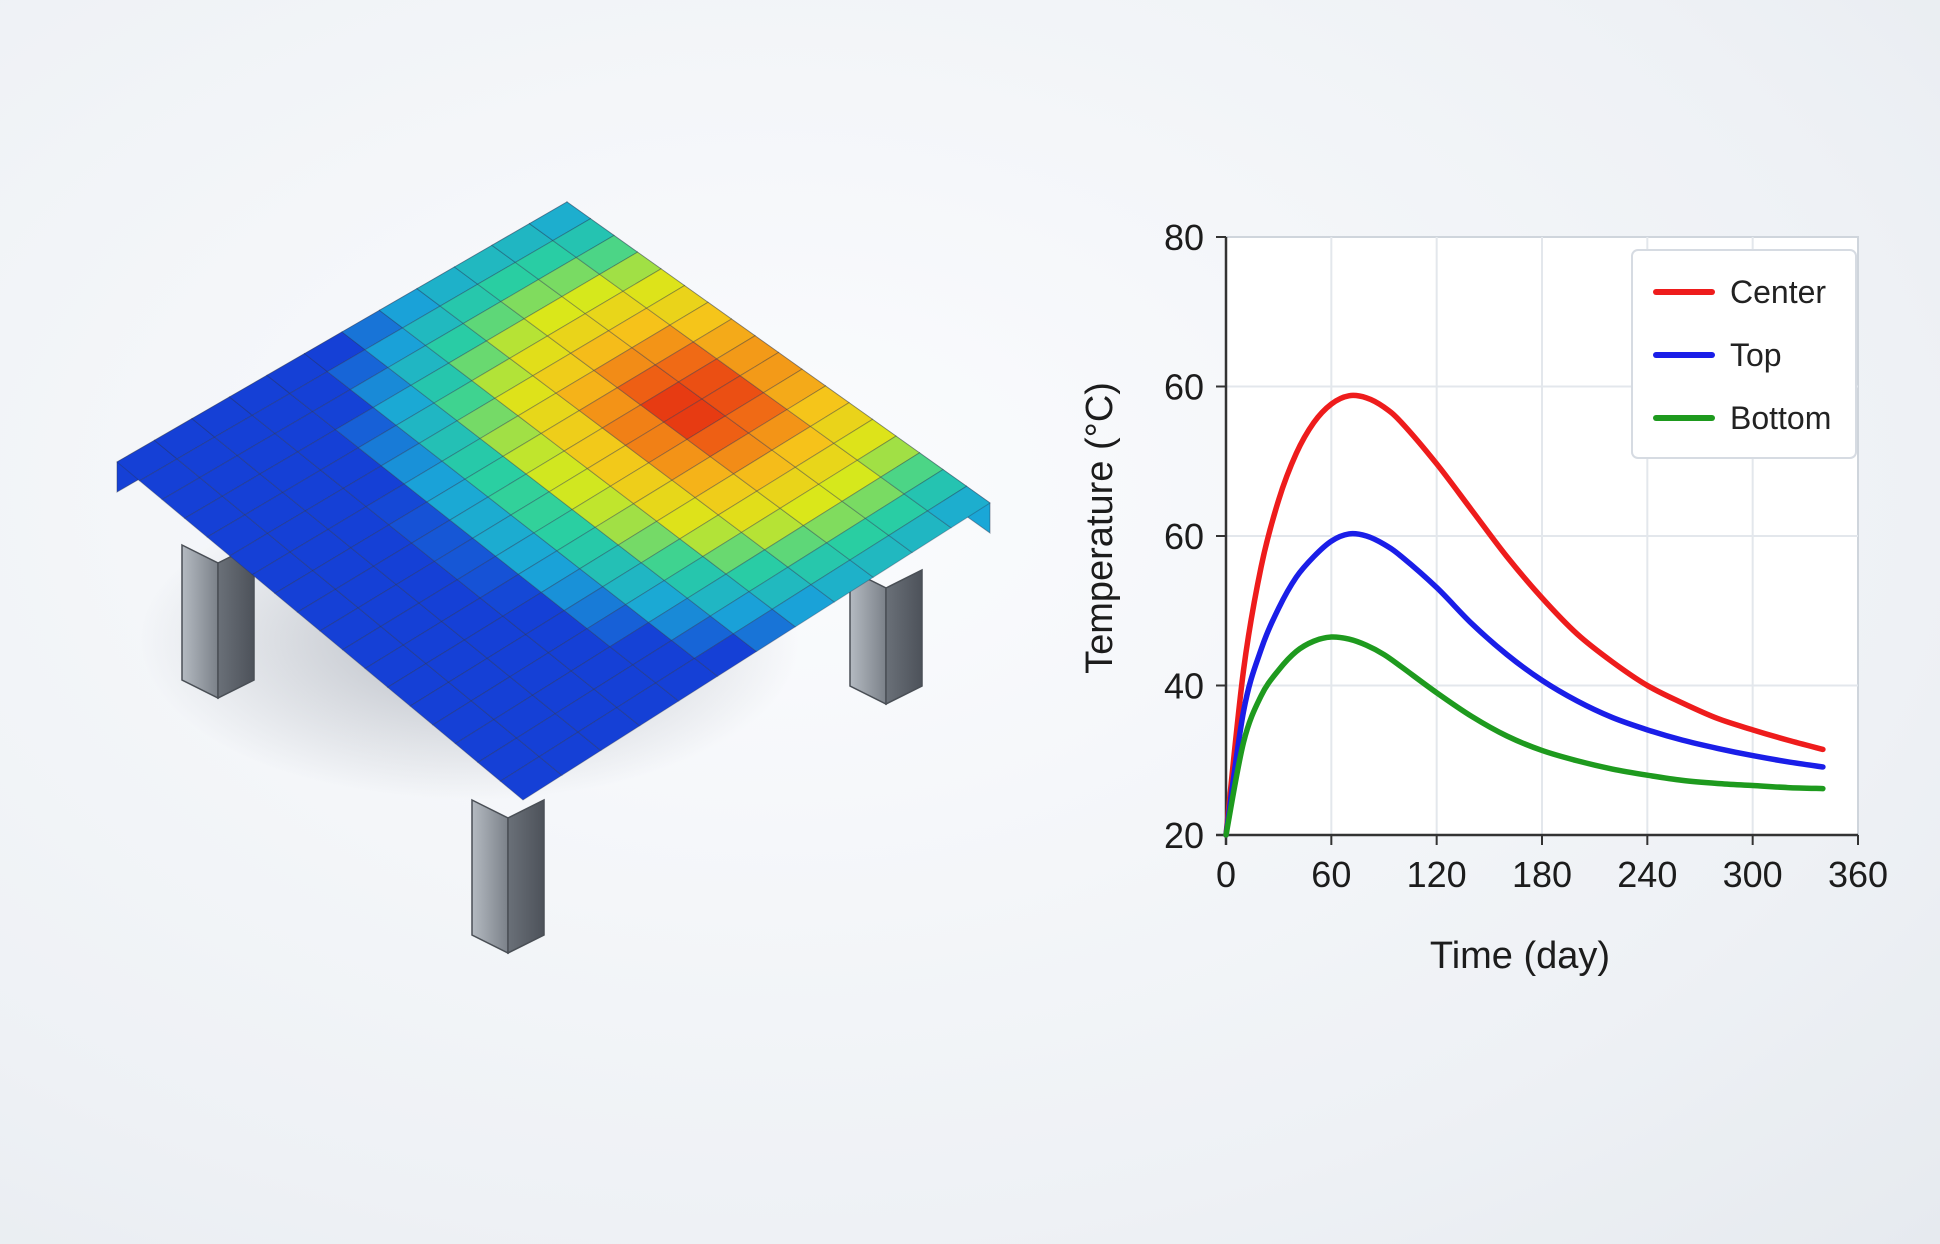  I want to click on x-tick-label: 240, so click(1647, 874).